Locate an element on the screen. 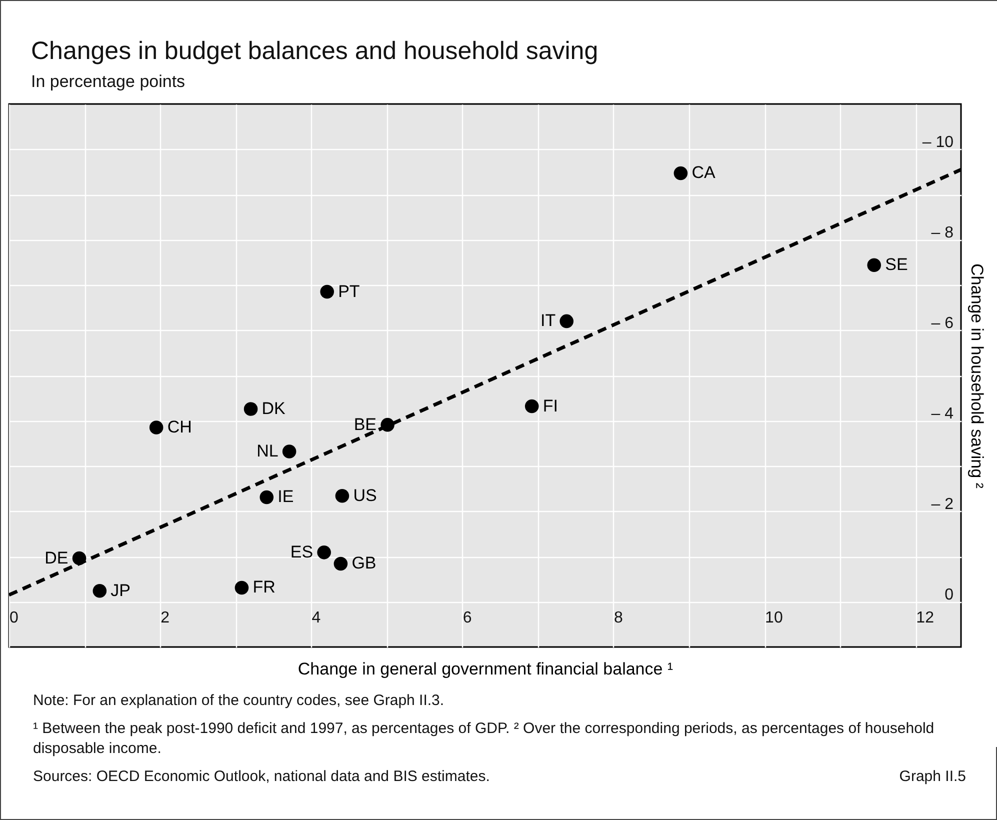  x-tick-label: 6 is located at coordinates (467, 618).